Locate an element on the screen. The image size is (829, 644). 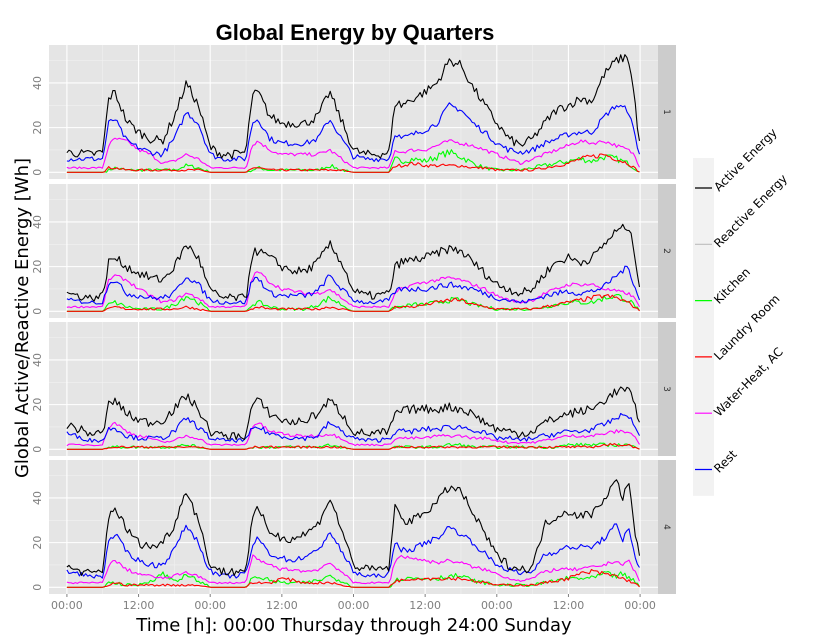
facet-strip-label: 2 is located at coordinates (666, 251).